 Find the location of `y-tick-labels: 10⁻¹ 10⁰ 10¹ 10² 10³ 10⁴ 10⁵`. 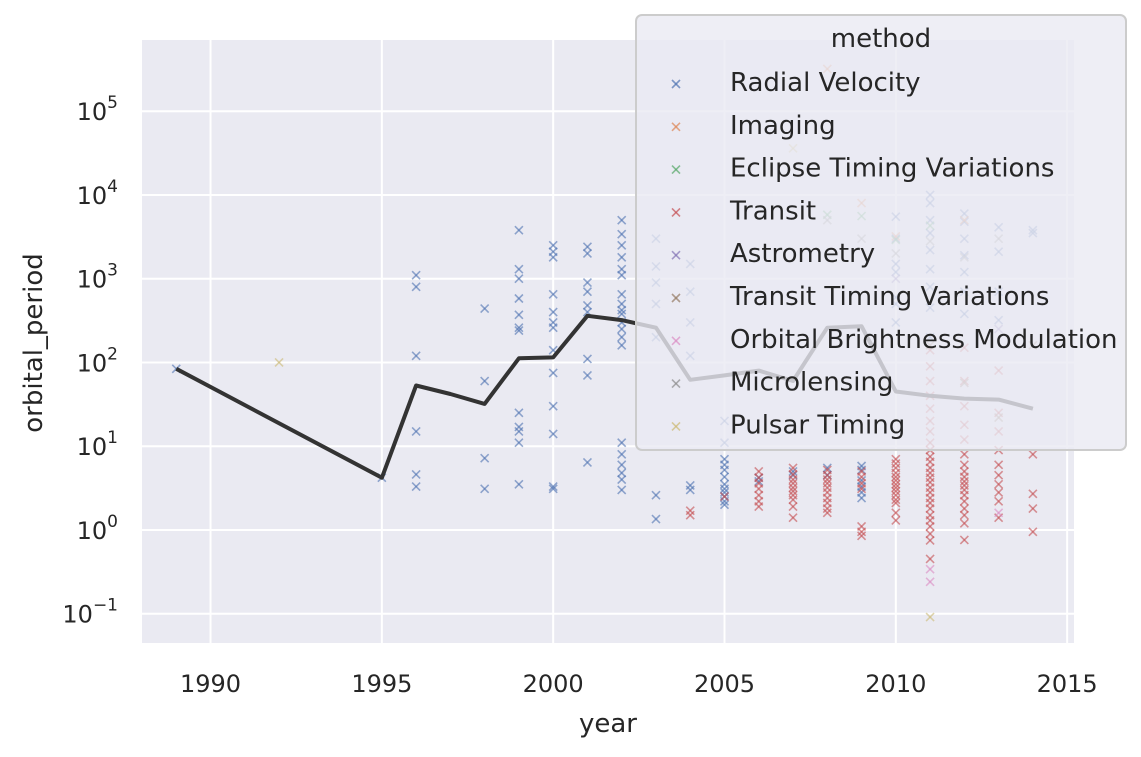

y-tick-labels: 10⁻¹ 10⁰ 10¹ 10² 10³ 10⁴ 10⁵ is located at coordinates (90, 361).